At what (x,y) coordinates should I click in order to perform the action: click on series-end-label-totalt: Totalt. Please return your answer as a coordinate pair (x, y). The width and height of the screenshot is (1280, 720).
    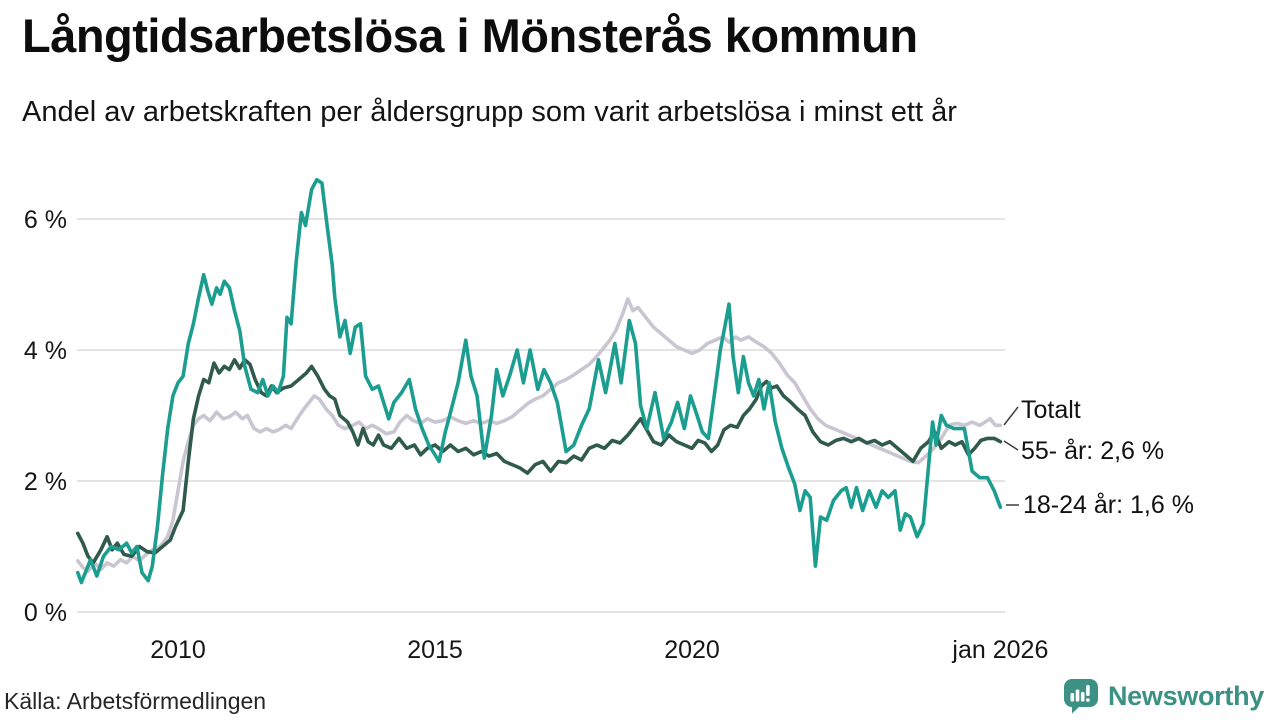
    Looking at the image, I should click on (1051, 410).